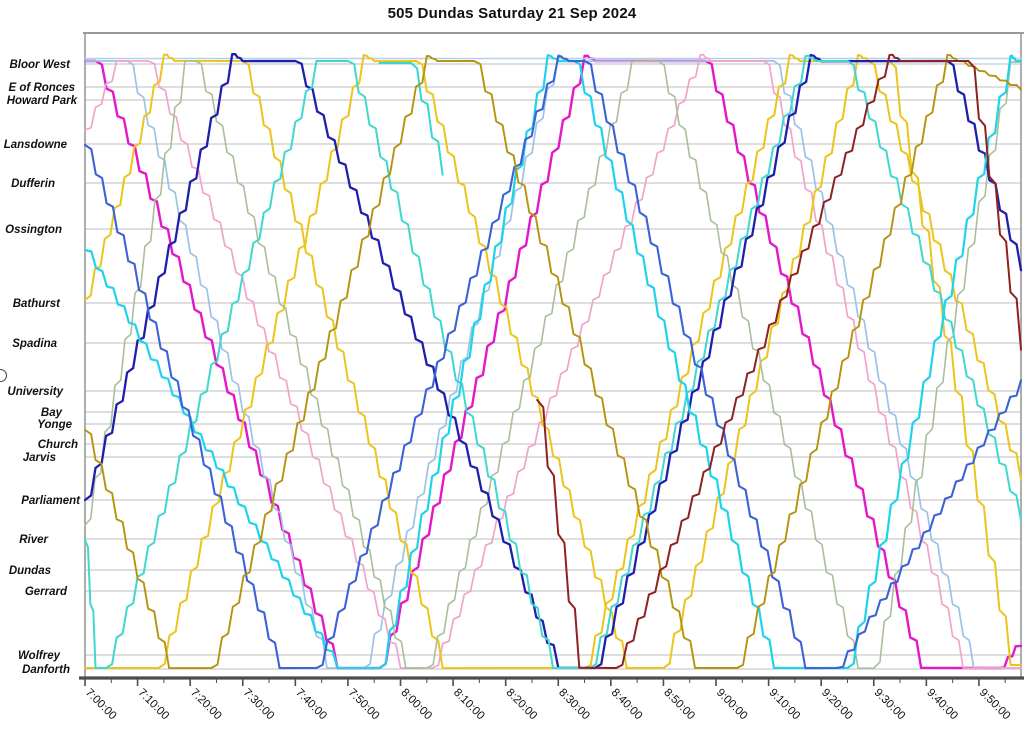 The width and height of the screenshot is (1024, 739). What do you see at coordinates (51, 501) in the screenshot?
I see `station-label-parliament: Parliament` at bounding box center [51, 501].